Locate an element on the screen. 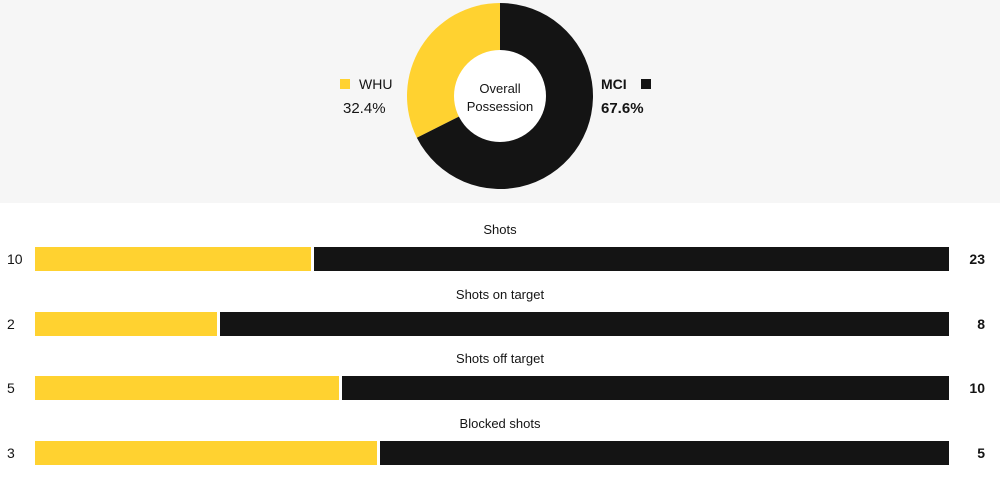  home-bar-shots-off-target is located at coordinates (187, 388).